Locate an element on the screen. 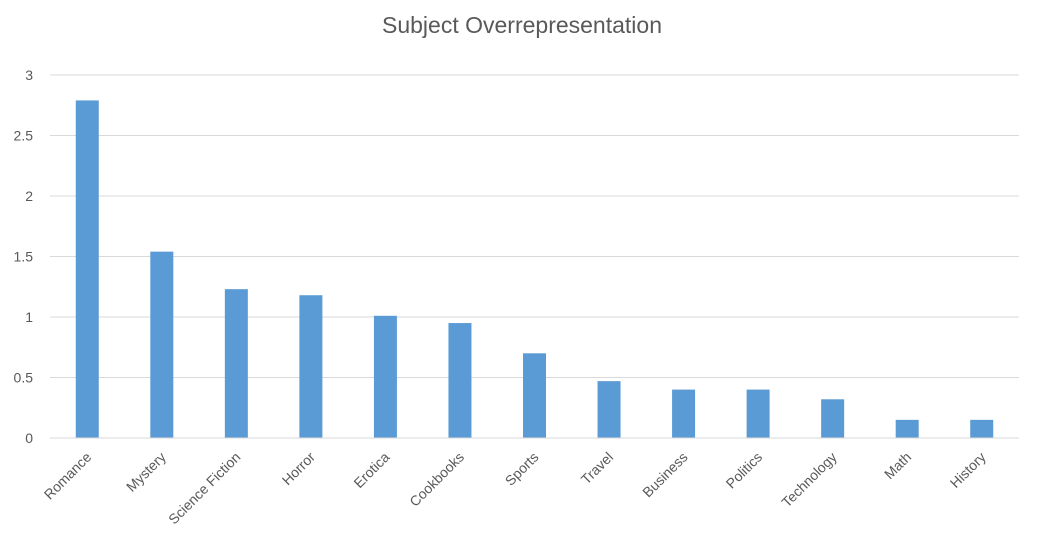 This screenshot has height=546, width=1044. x-tick-label: Technology is located at coordinates (808, 479).